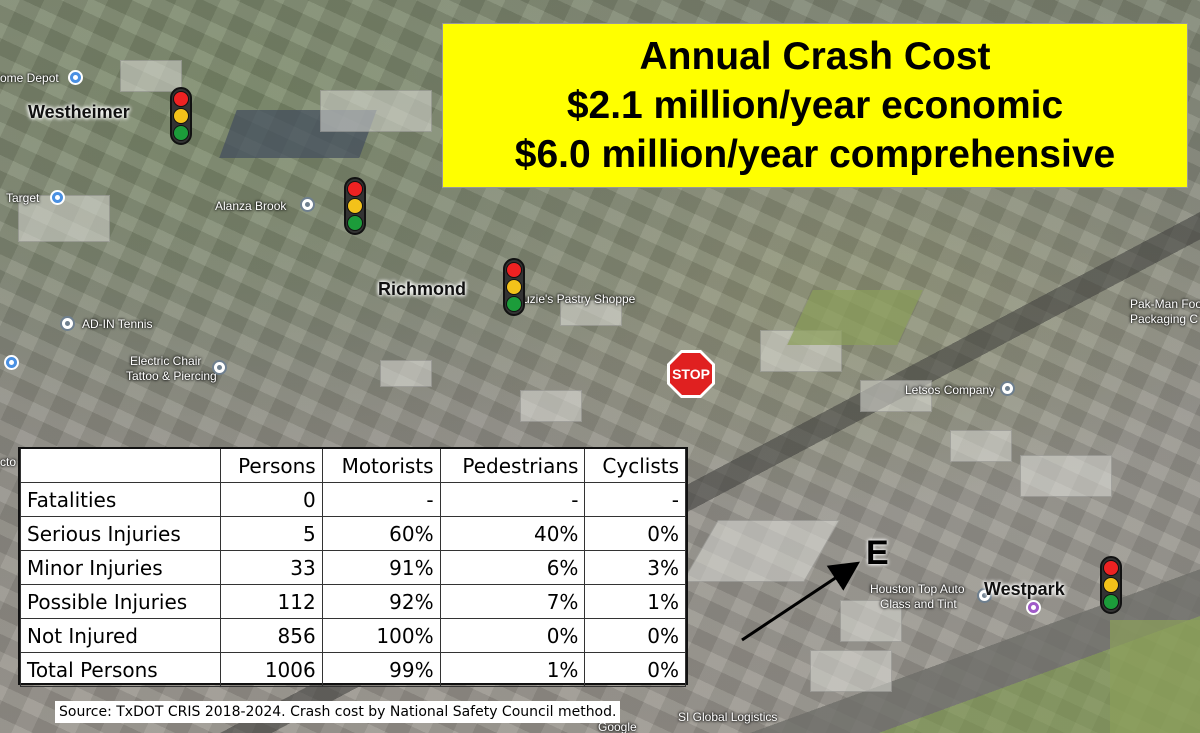 Image resolution: width=1200 pixels, height=733 pixels. What do you see at coordinates (877, 553) in the screenshot?
I see `direction-label-east: E` at bounding box center [877, 553].